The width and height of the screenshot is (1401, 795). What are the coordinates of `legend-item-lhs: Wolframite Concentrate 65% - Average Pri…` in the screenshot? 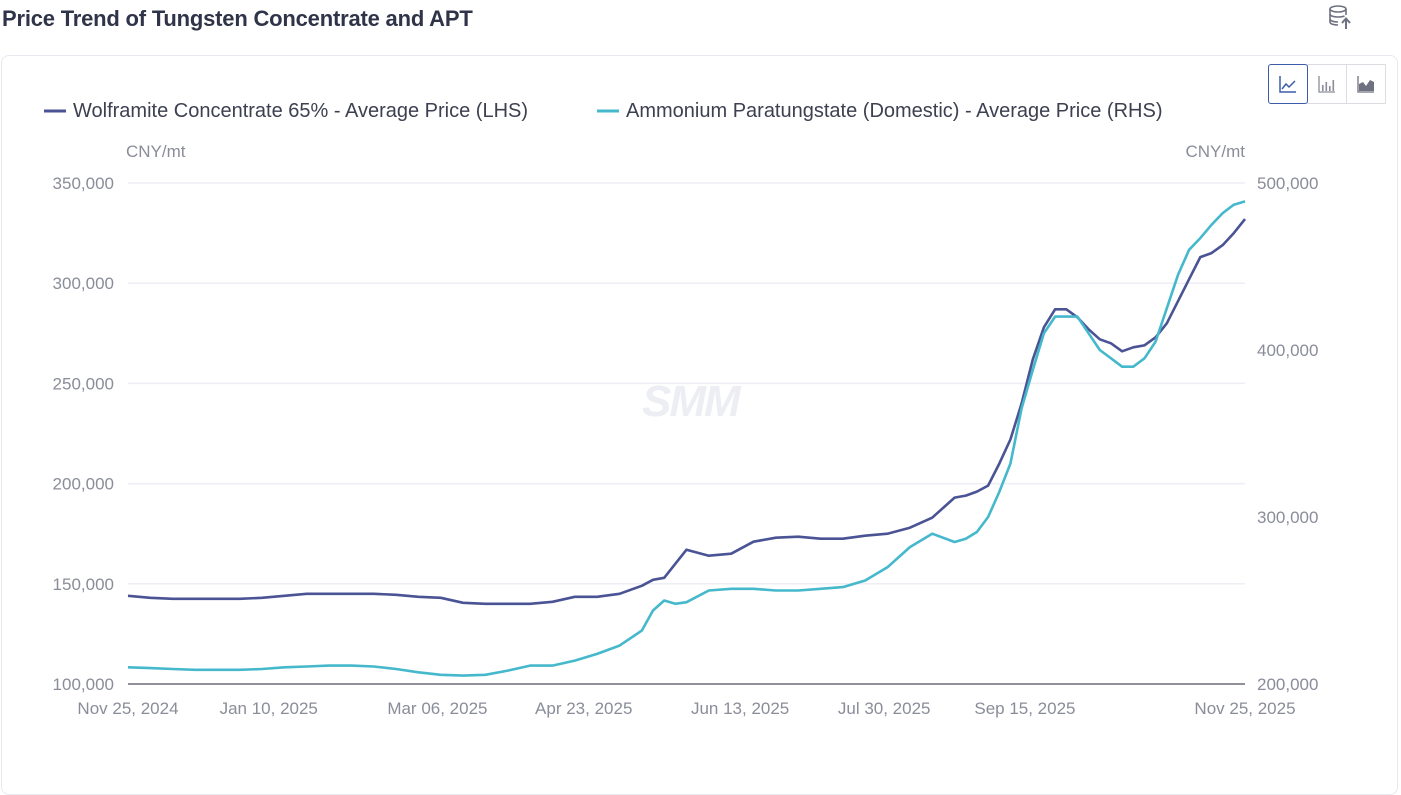 It's located at (286, 111).